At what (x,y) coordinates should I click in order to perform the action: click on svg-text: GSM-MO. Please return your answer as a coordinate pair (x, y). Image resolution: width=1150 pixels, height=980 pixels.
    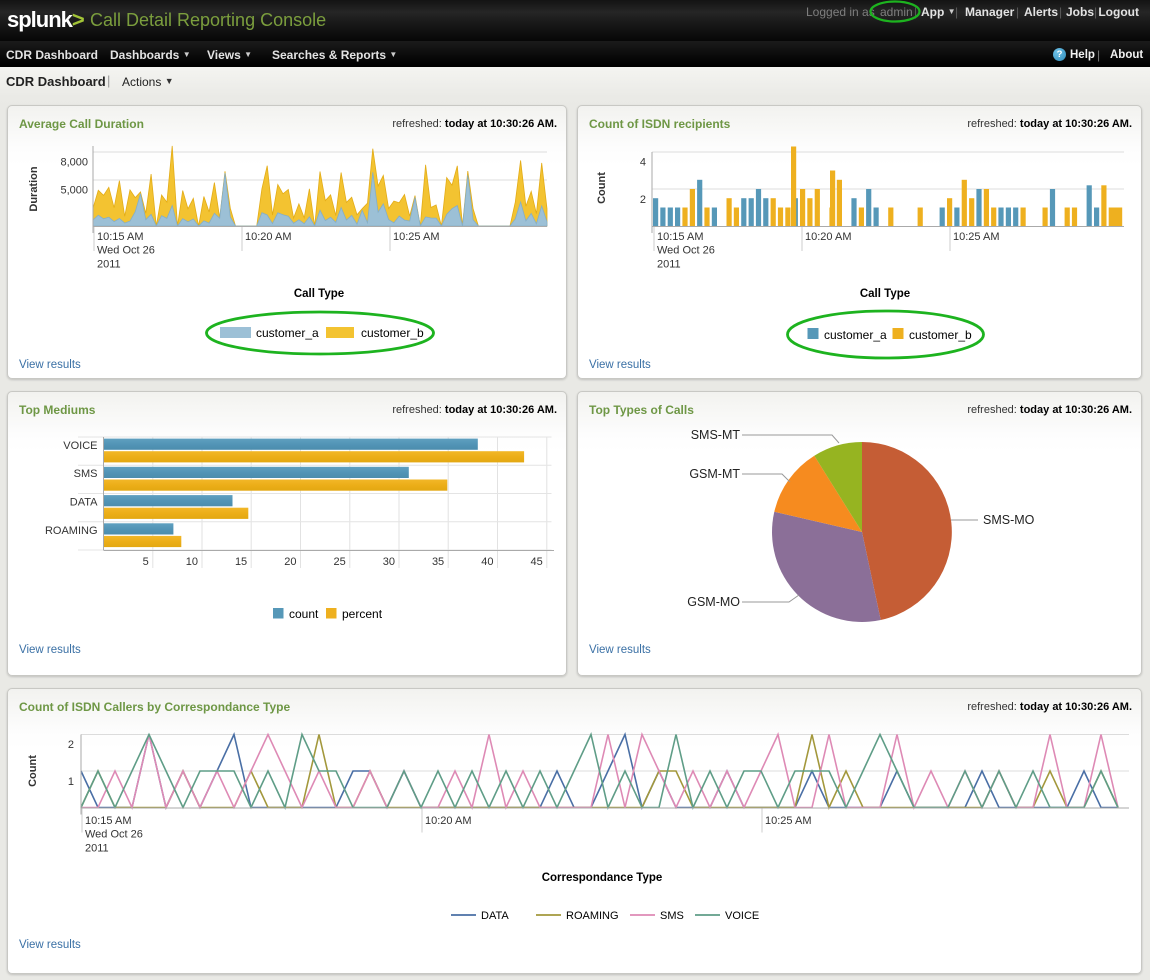
    Looking at the image, I should click on (713, 602).